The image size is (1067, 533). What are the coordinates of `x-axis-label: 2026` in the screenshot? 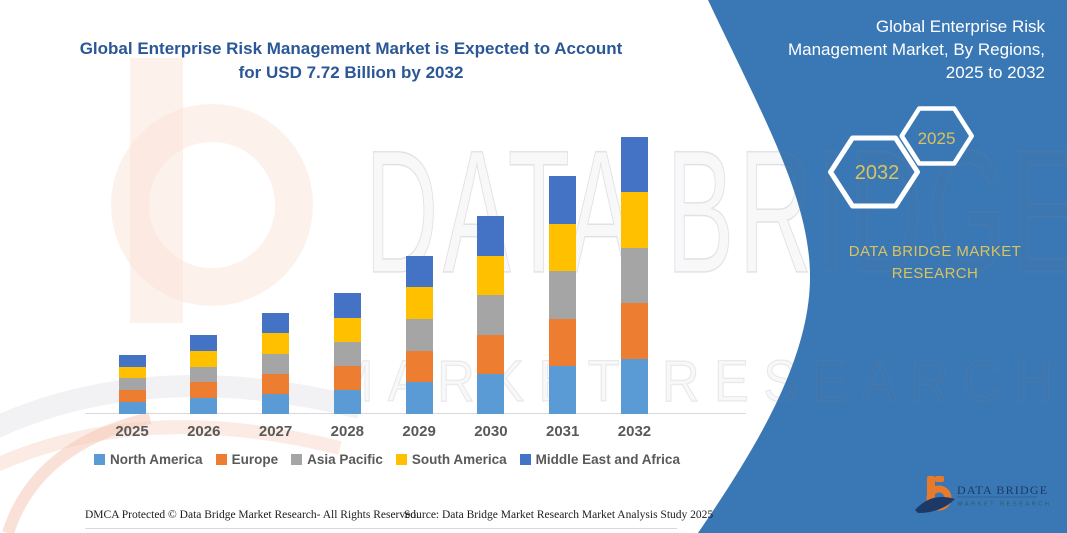 It's located at (204, 431).